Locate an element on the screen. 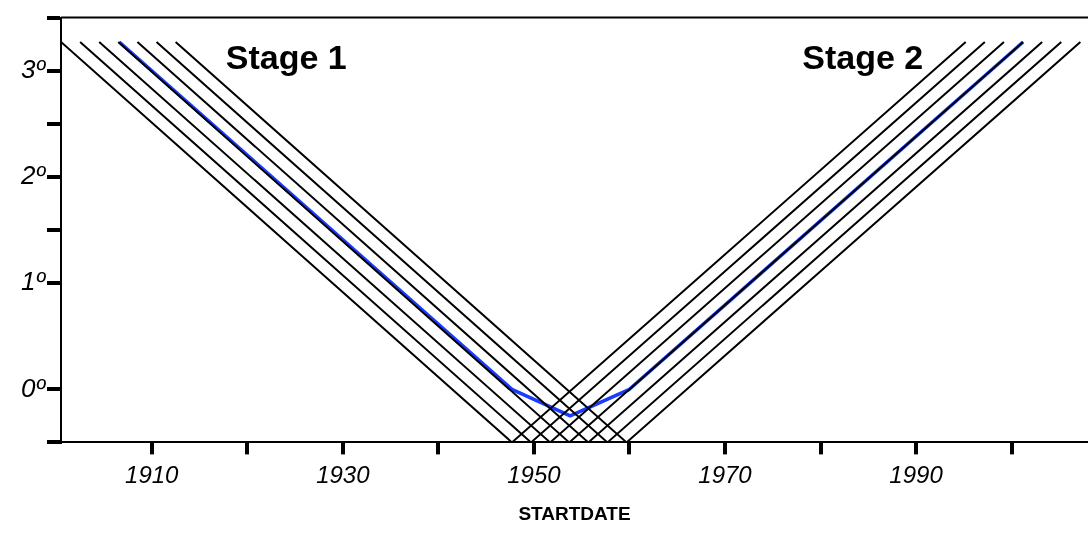 The image size is (1088, 534). x-tick-label: 1990 is located at coordinates (916, 475).